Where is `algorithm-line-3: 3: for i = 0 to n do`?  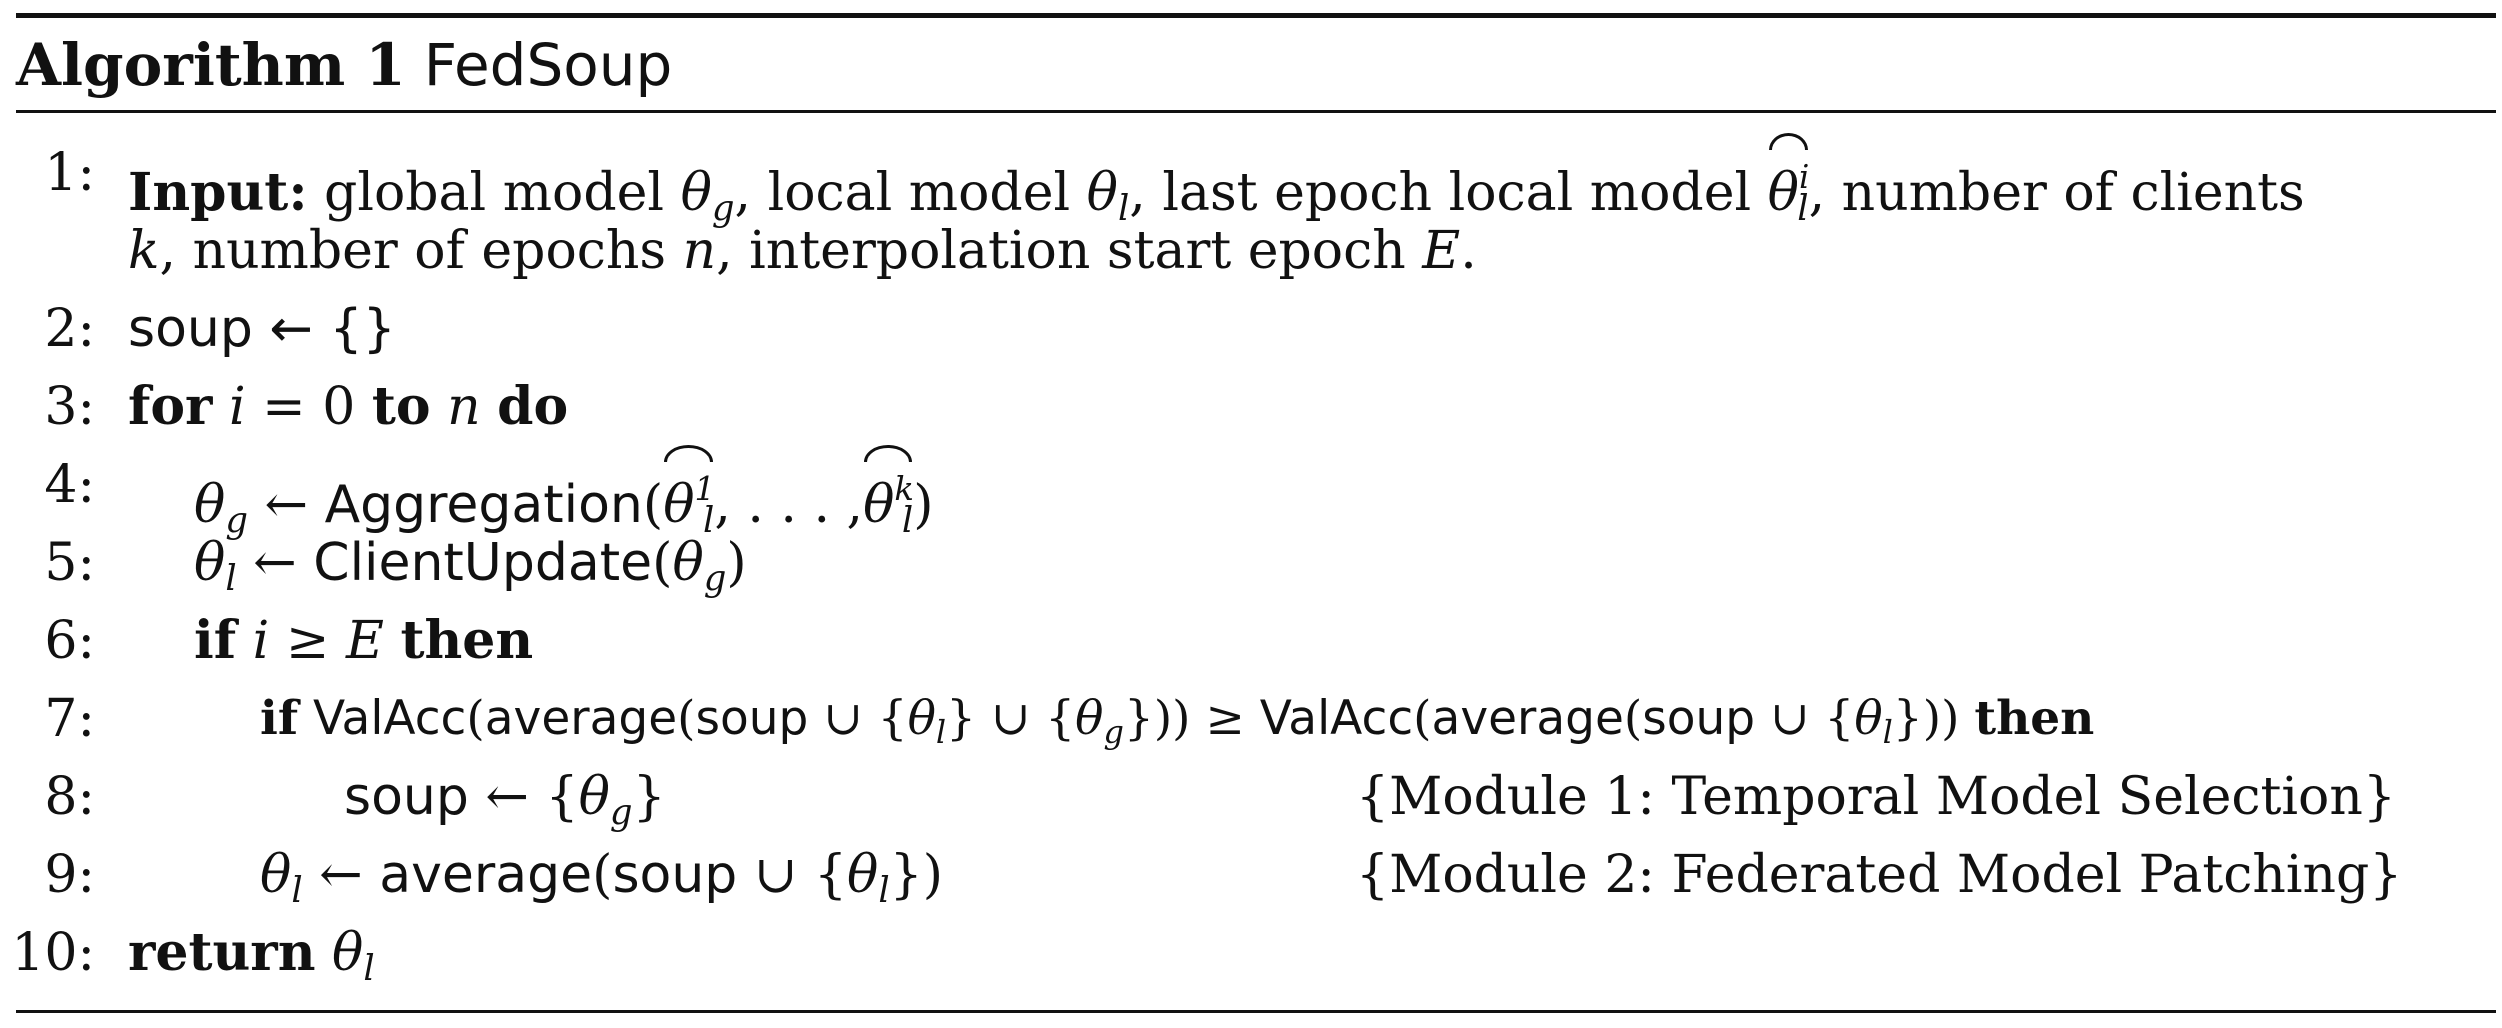 algorithm-line-3: 3: for i = 0 to n do is located at coordinates (1251, 407).